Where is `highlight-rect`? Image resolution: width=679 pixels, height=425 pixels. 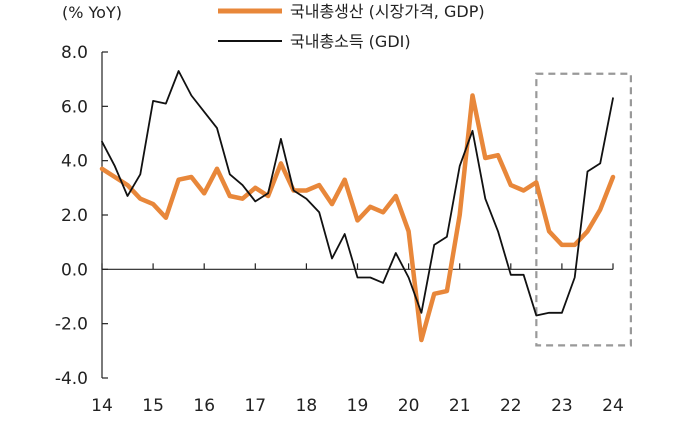
highlight-rect is located at coordinates (583, 209).